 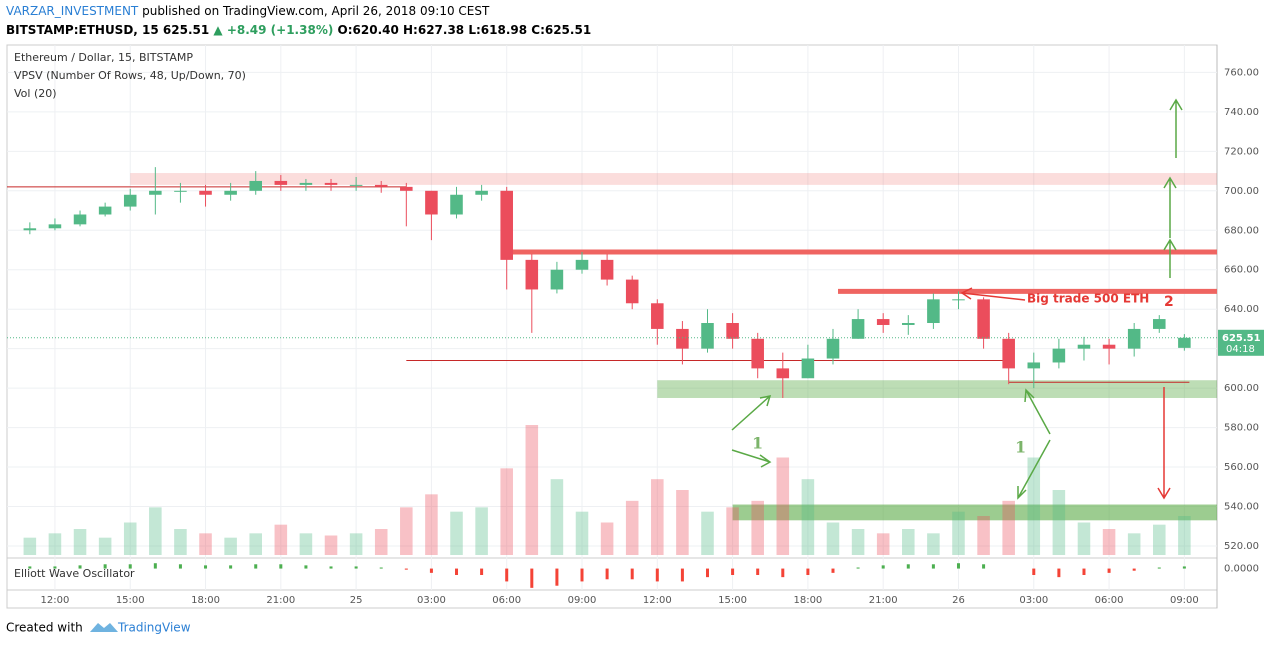 I want to click on y-tick-label: 640.00, so click(x=1241, y=309).